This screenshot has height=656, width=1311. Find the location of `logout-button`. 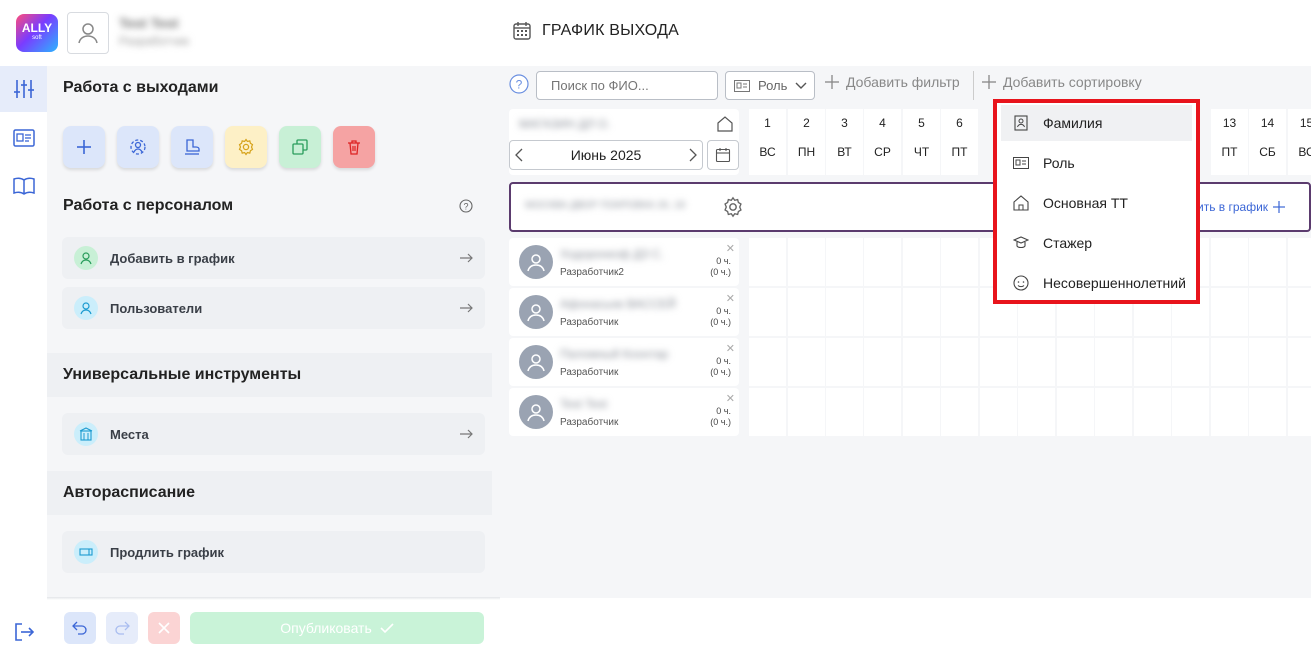

logout-button is located at coordinates (23, 632).